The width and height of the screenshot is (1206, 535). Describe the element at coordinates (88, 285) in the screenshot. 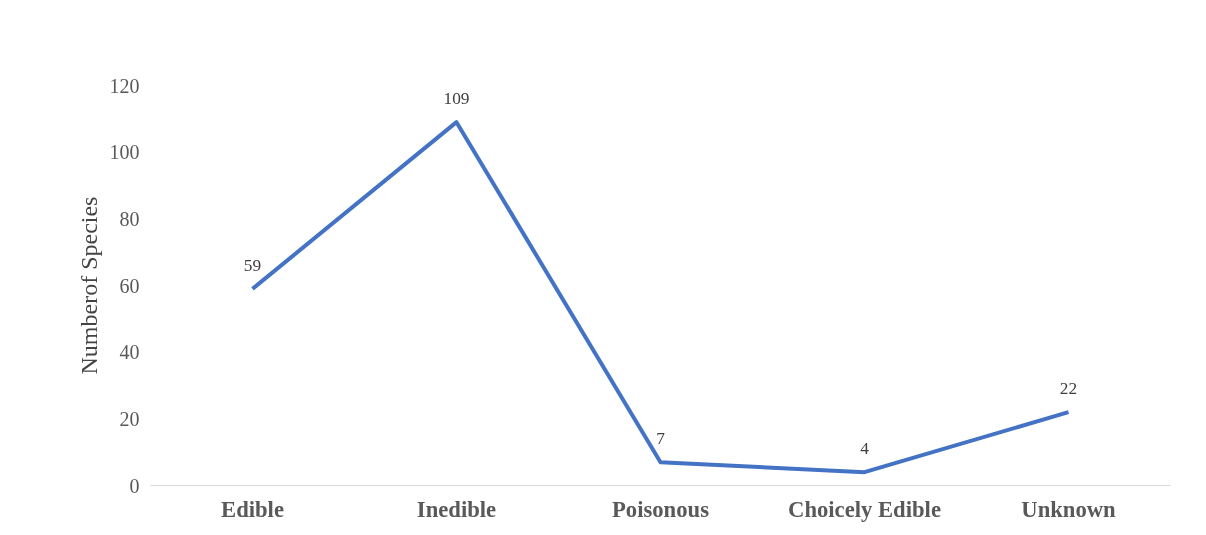

I see `y-axis-title: Numberof Species` at that location.